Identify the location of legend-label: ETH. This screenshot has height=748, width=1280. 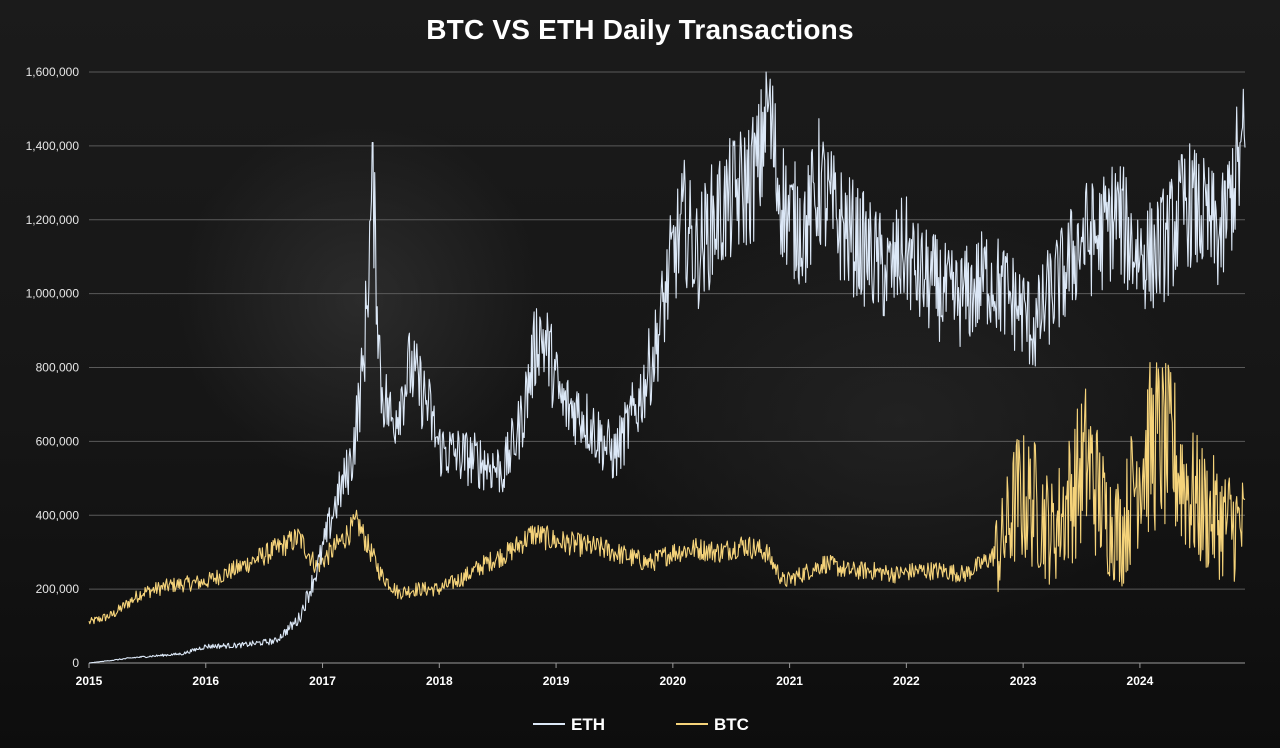
(588, 724).